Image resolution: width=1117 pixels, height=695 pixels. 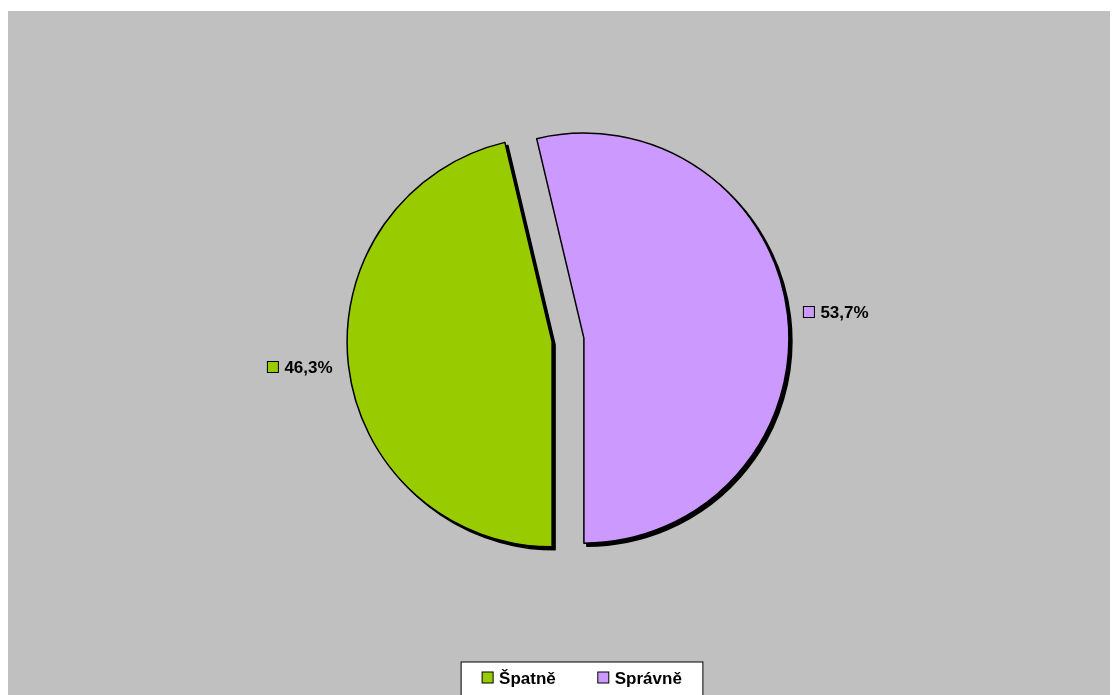 I want to click on legend-label: Správně, so click(x=648, y=678).